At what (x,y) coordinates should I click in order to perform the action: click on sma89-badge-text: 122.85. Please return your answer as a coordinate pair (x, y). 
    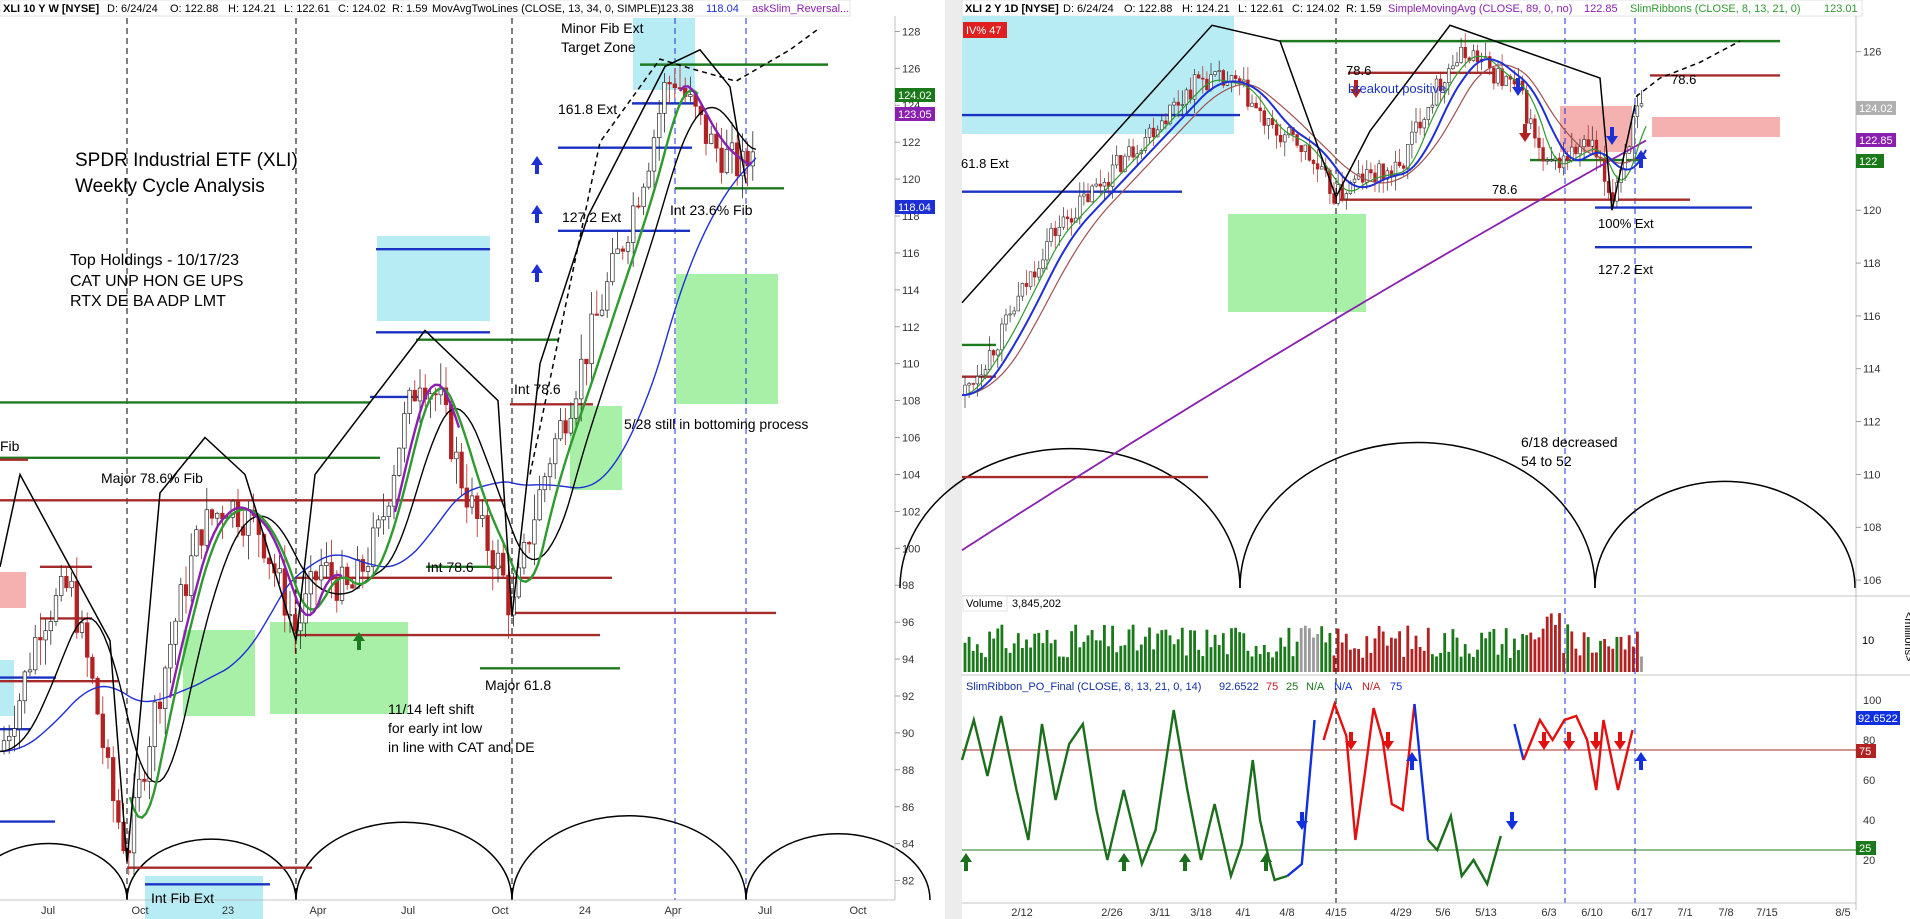
    Looking at the image, I should click on (1876, 141).